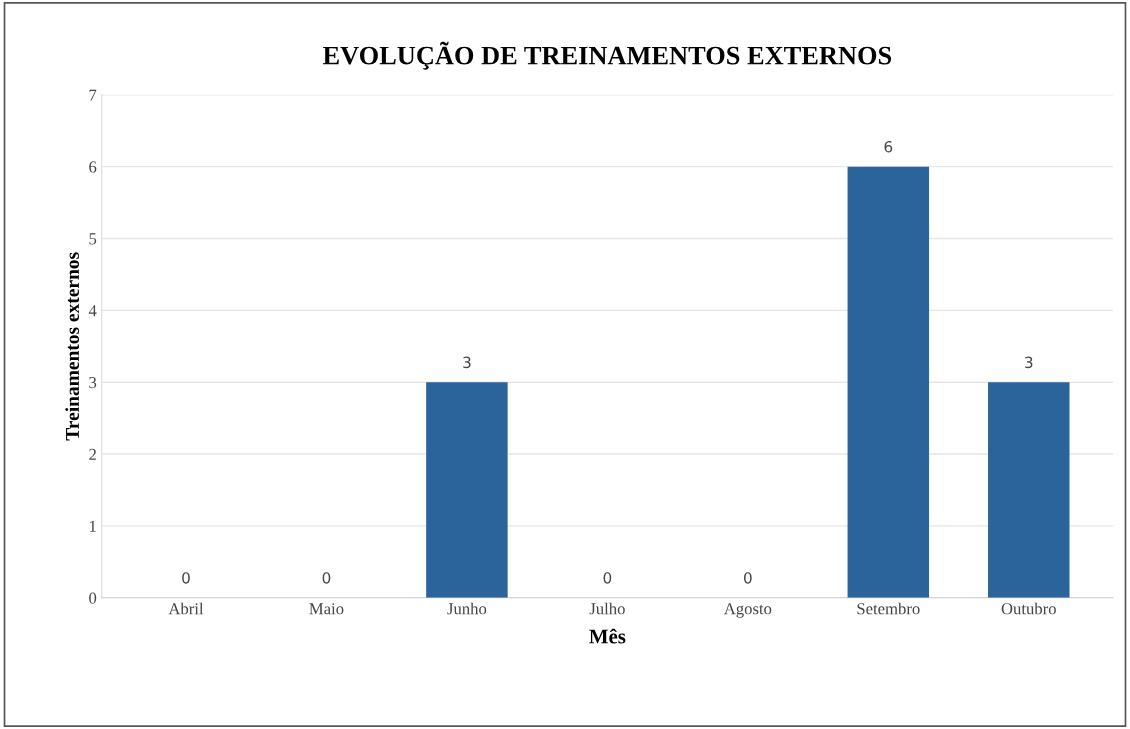  I want to click on y-tick-label: 1, so click(92, 526).